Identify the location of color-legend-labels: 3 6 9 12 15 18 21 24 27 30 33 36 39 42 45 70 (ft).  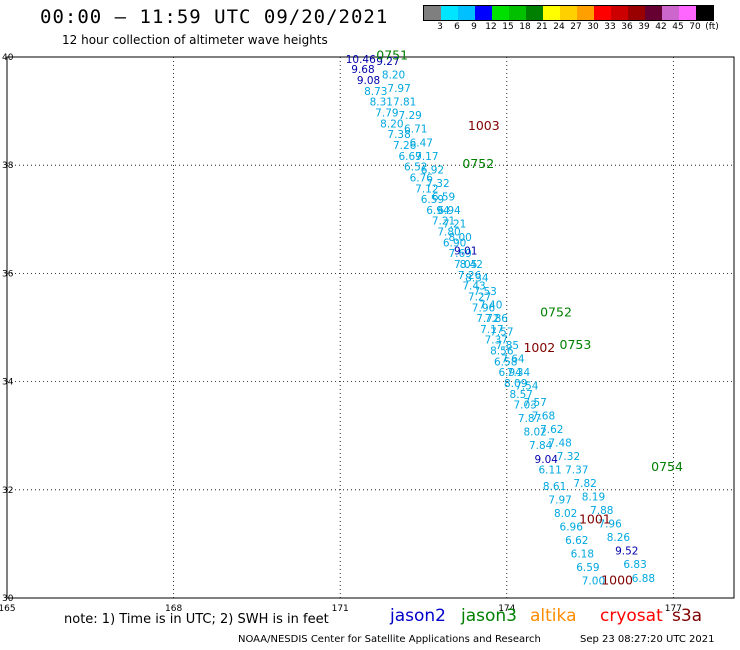
(581, 28).